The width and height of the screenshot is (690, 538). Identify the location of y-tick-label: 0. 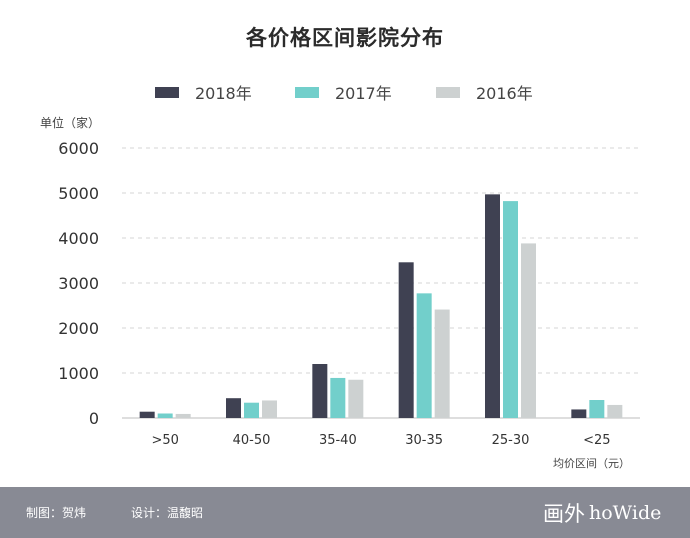
(94, 418).